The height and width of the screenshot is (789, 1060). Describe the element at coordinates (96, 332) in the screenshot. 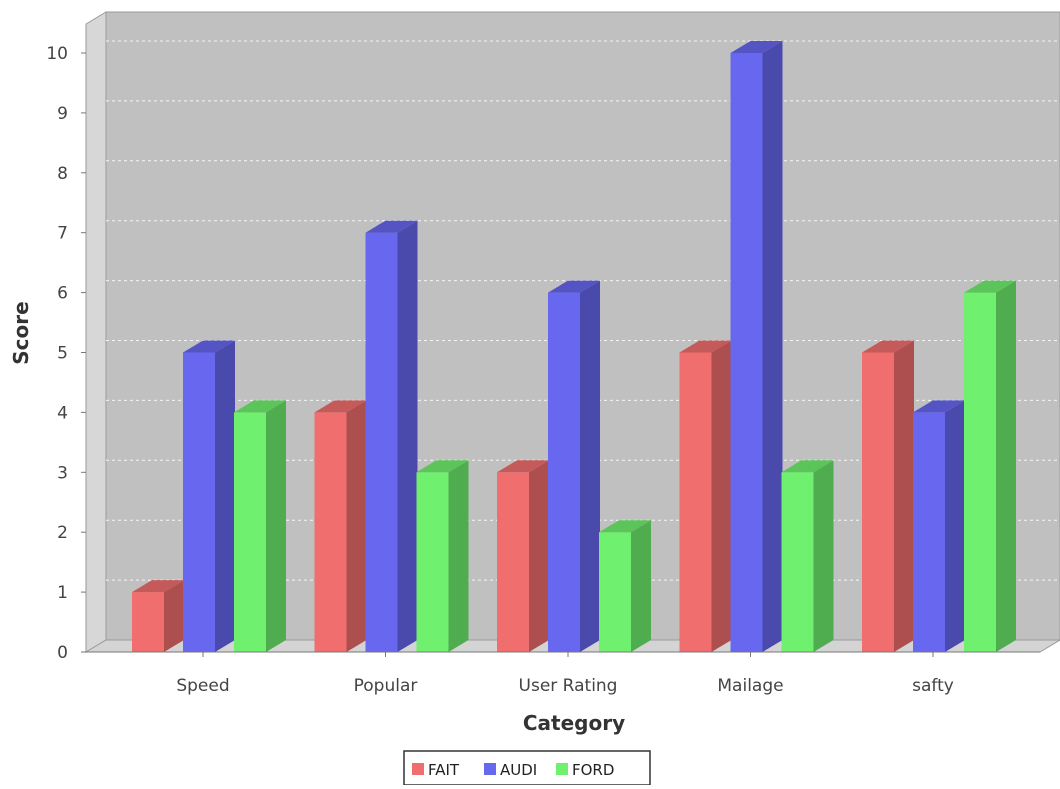

I see `plot-left-wall` at that location.